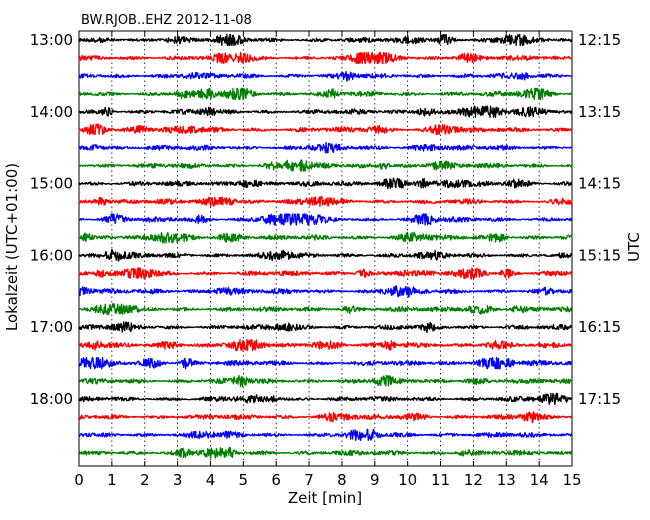  What do you see at coordinates (51, 184) in the screenshot?
I see `left-tick-label: 15:00` at bounding box center [51, 184].